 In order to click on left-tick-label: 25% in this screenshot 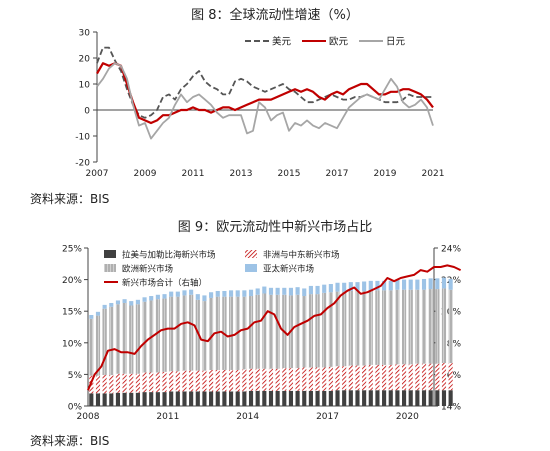, I will do `click(72, 250)`.